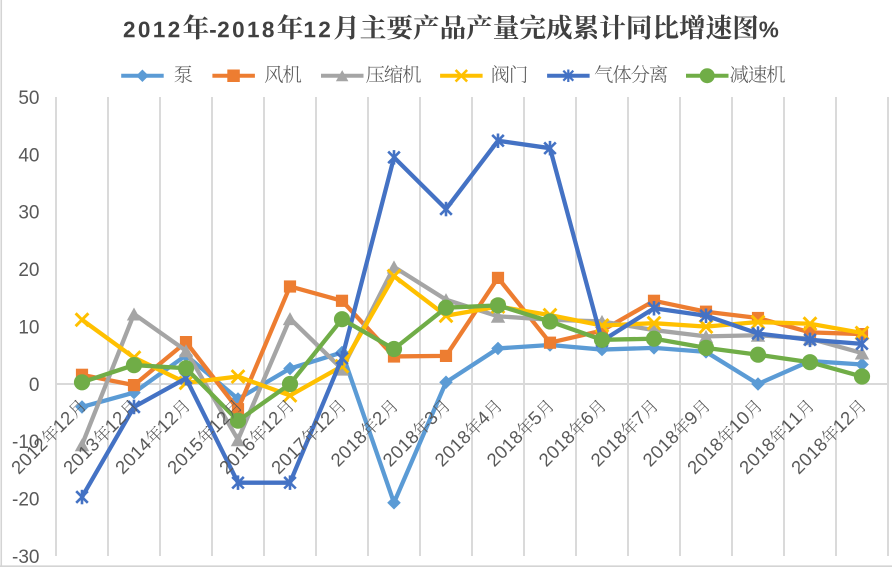  Describe the element at coordinates (28, 270) in the screenshot. I see `svg-text: 20` at that location.